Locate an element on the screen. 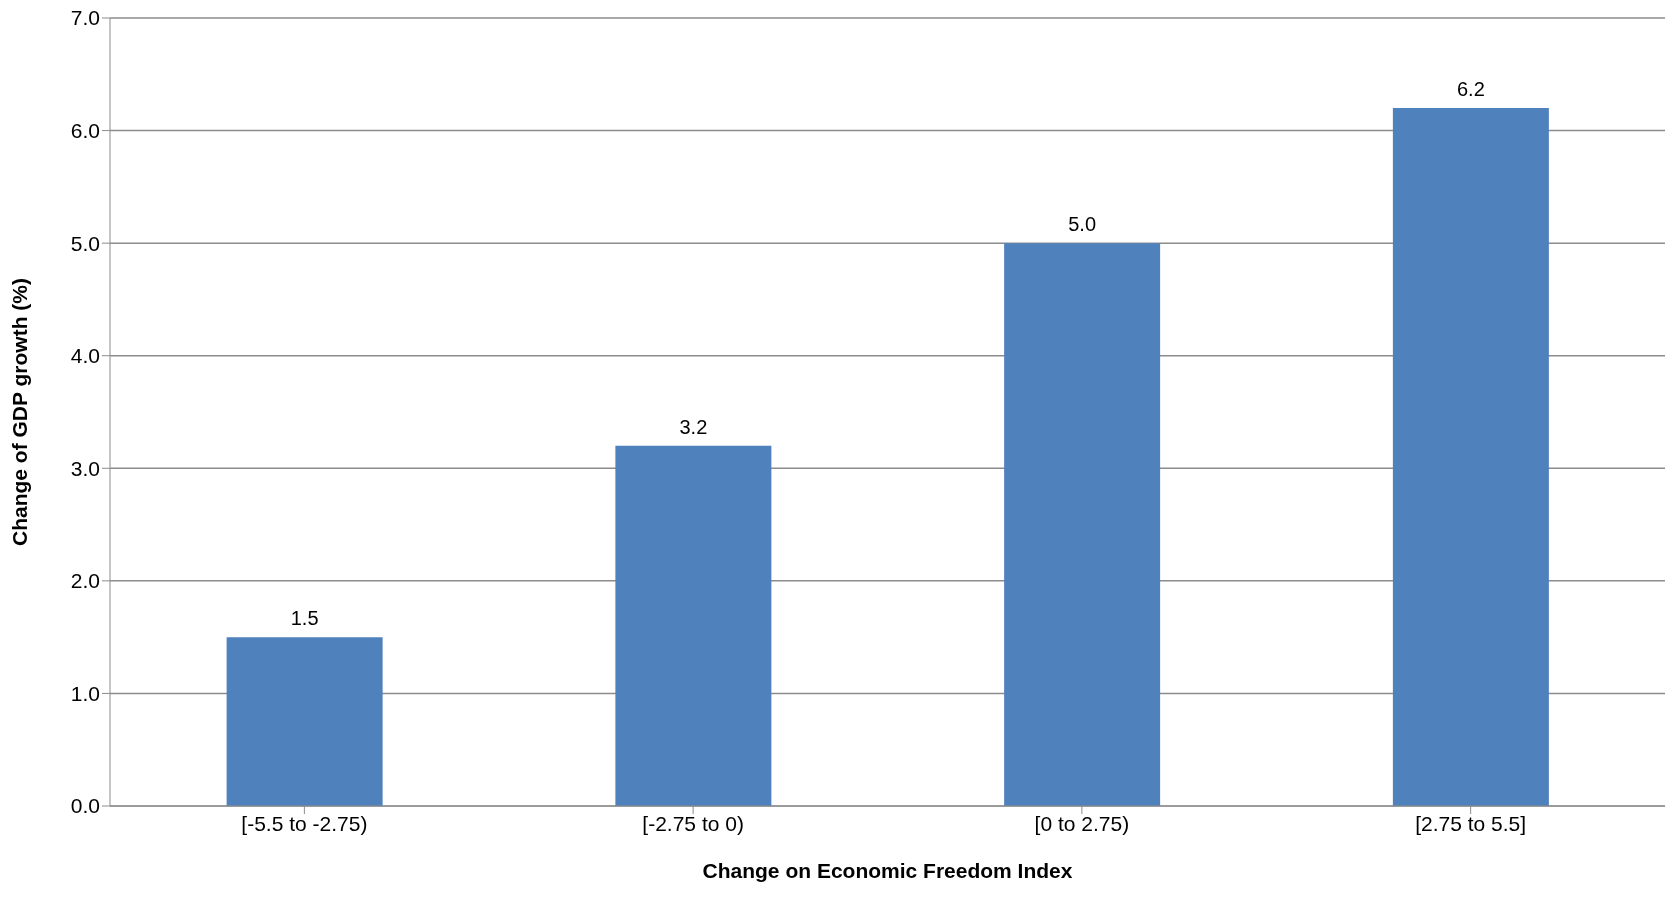  y-tick-label: 1.0 is located at coordinates (85, 693).